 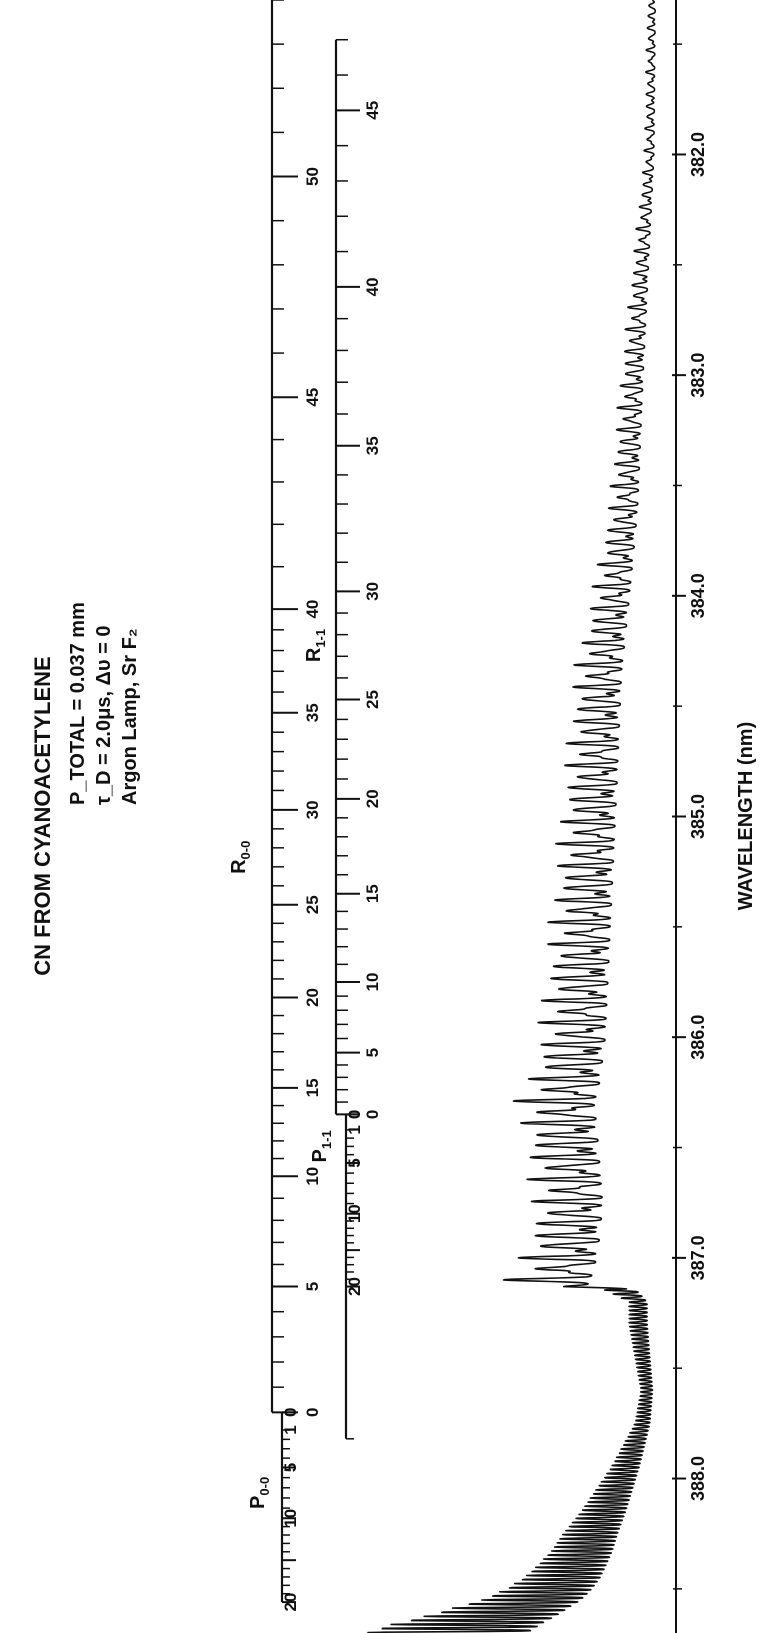 What do you see at coordinates (78, 703) in the screenshot?
I see `condition-pressure: P_TOTAL = 0.037 mm` at bounding box center [78, 703].